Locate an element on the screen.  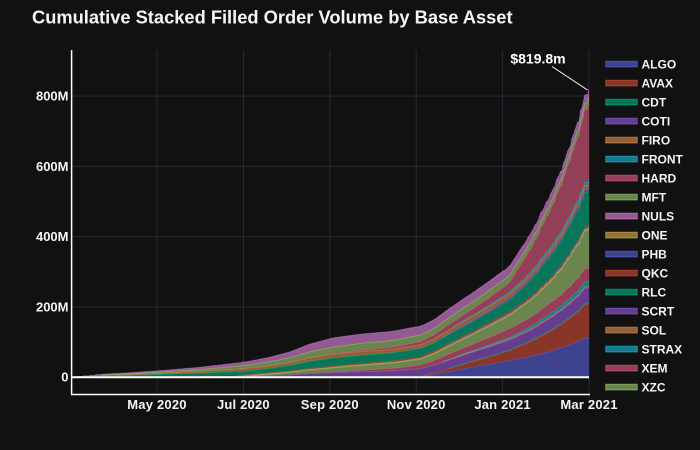
svg-text: NULS is located at coordinates (658, 216).